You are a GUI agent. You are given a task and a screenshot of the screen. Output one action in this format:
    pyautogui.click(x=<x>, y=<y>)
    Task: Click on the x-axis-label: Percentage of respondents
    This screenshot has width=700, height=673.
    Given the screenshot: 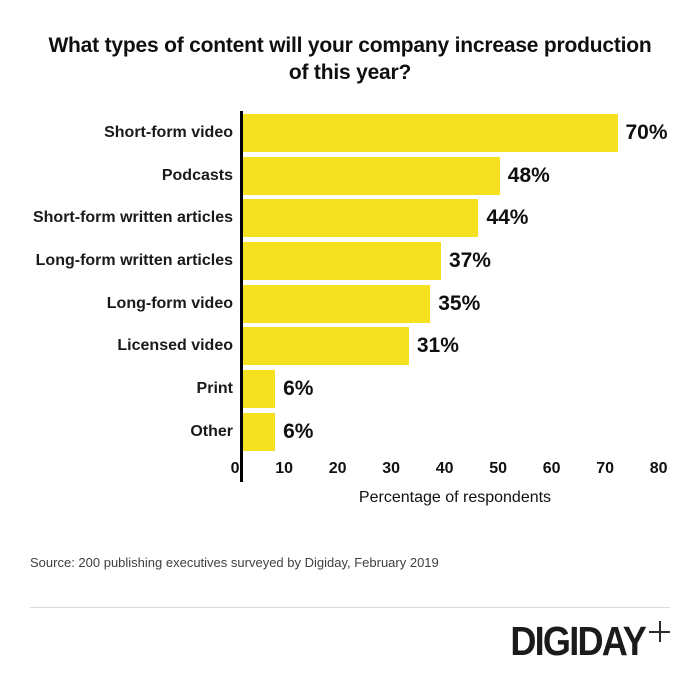 What is the action you would take?
    pyautogui.click(x=455, y=497)
    